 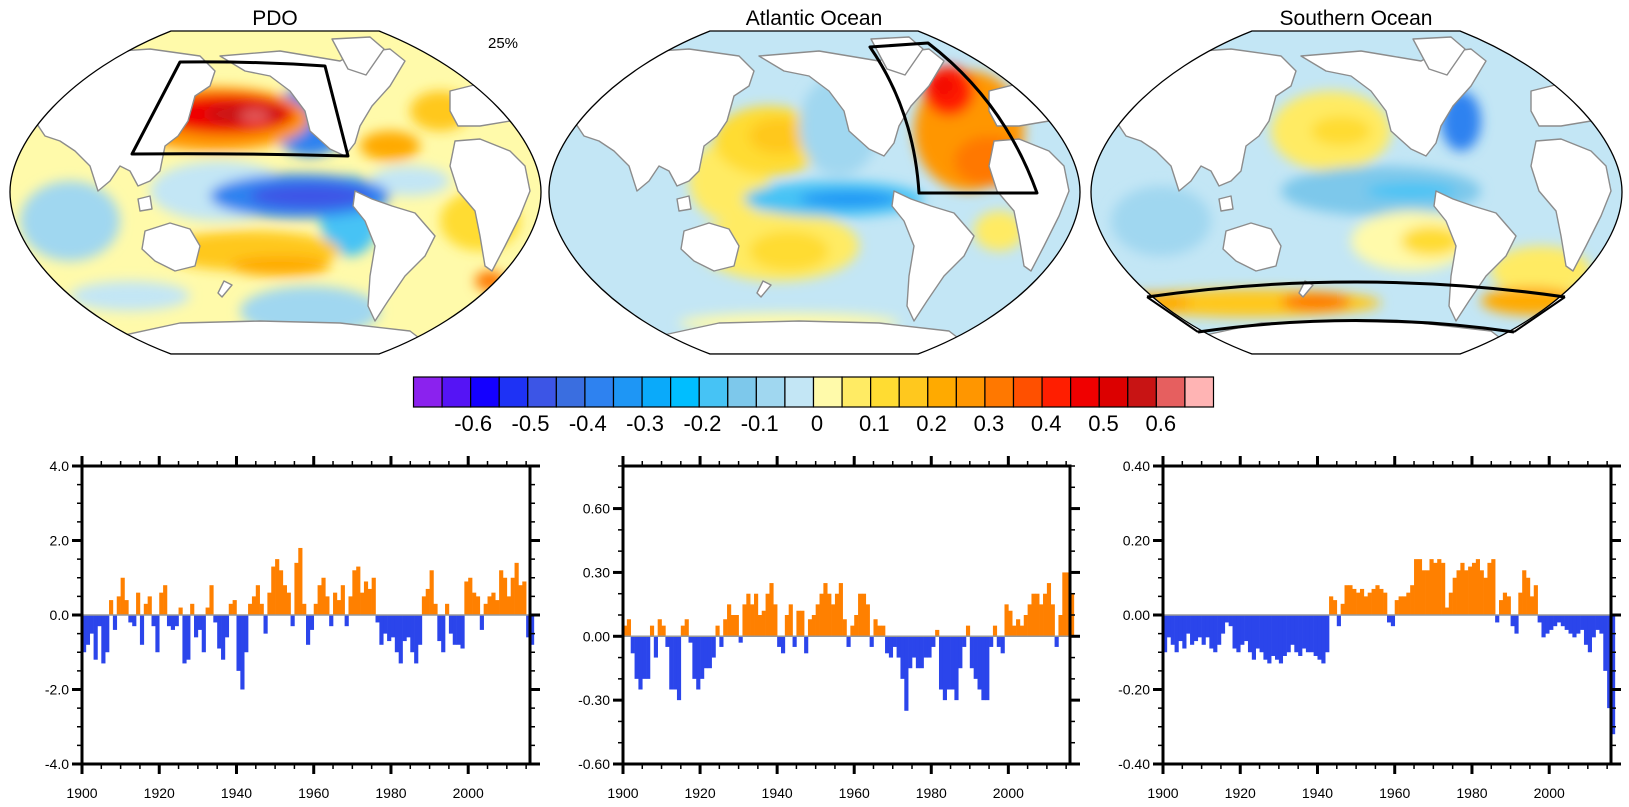 What do you see at coordinates (814, 192) in the screenshot?
I see `map-atlantic-ocean` at bounding box center [814, 192].